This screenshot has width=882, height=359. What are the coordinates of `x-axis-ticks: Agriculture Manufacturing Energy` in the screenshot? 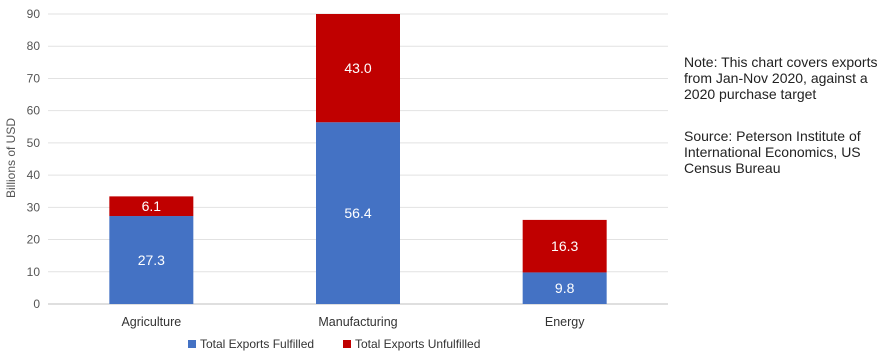 It's located at (353, 322).